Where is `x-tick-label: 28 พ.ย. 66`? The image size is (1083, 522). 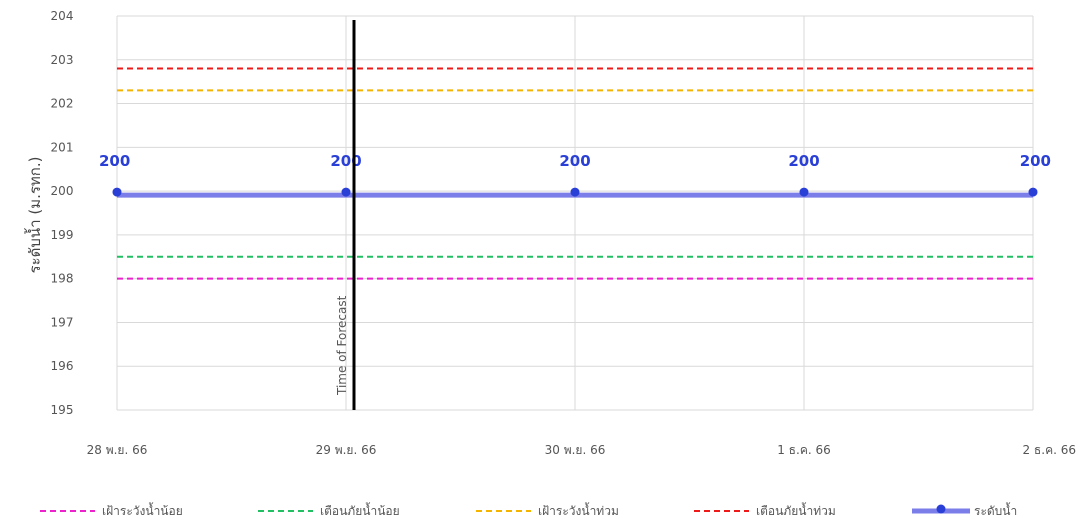
x-tick-label: 28 พ.ย. 66 is located at coordinates (117, 450).